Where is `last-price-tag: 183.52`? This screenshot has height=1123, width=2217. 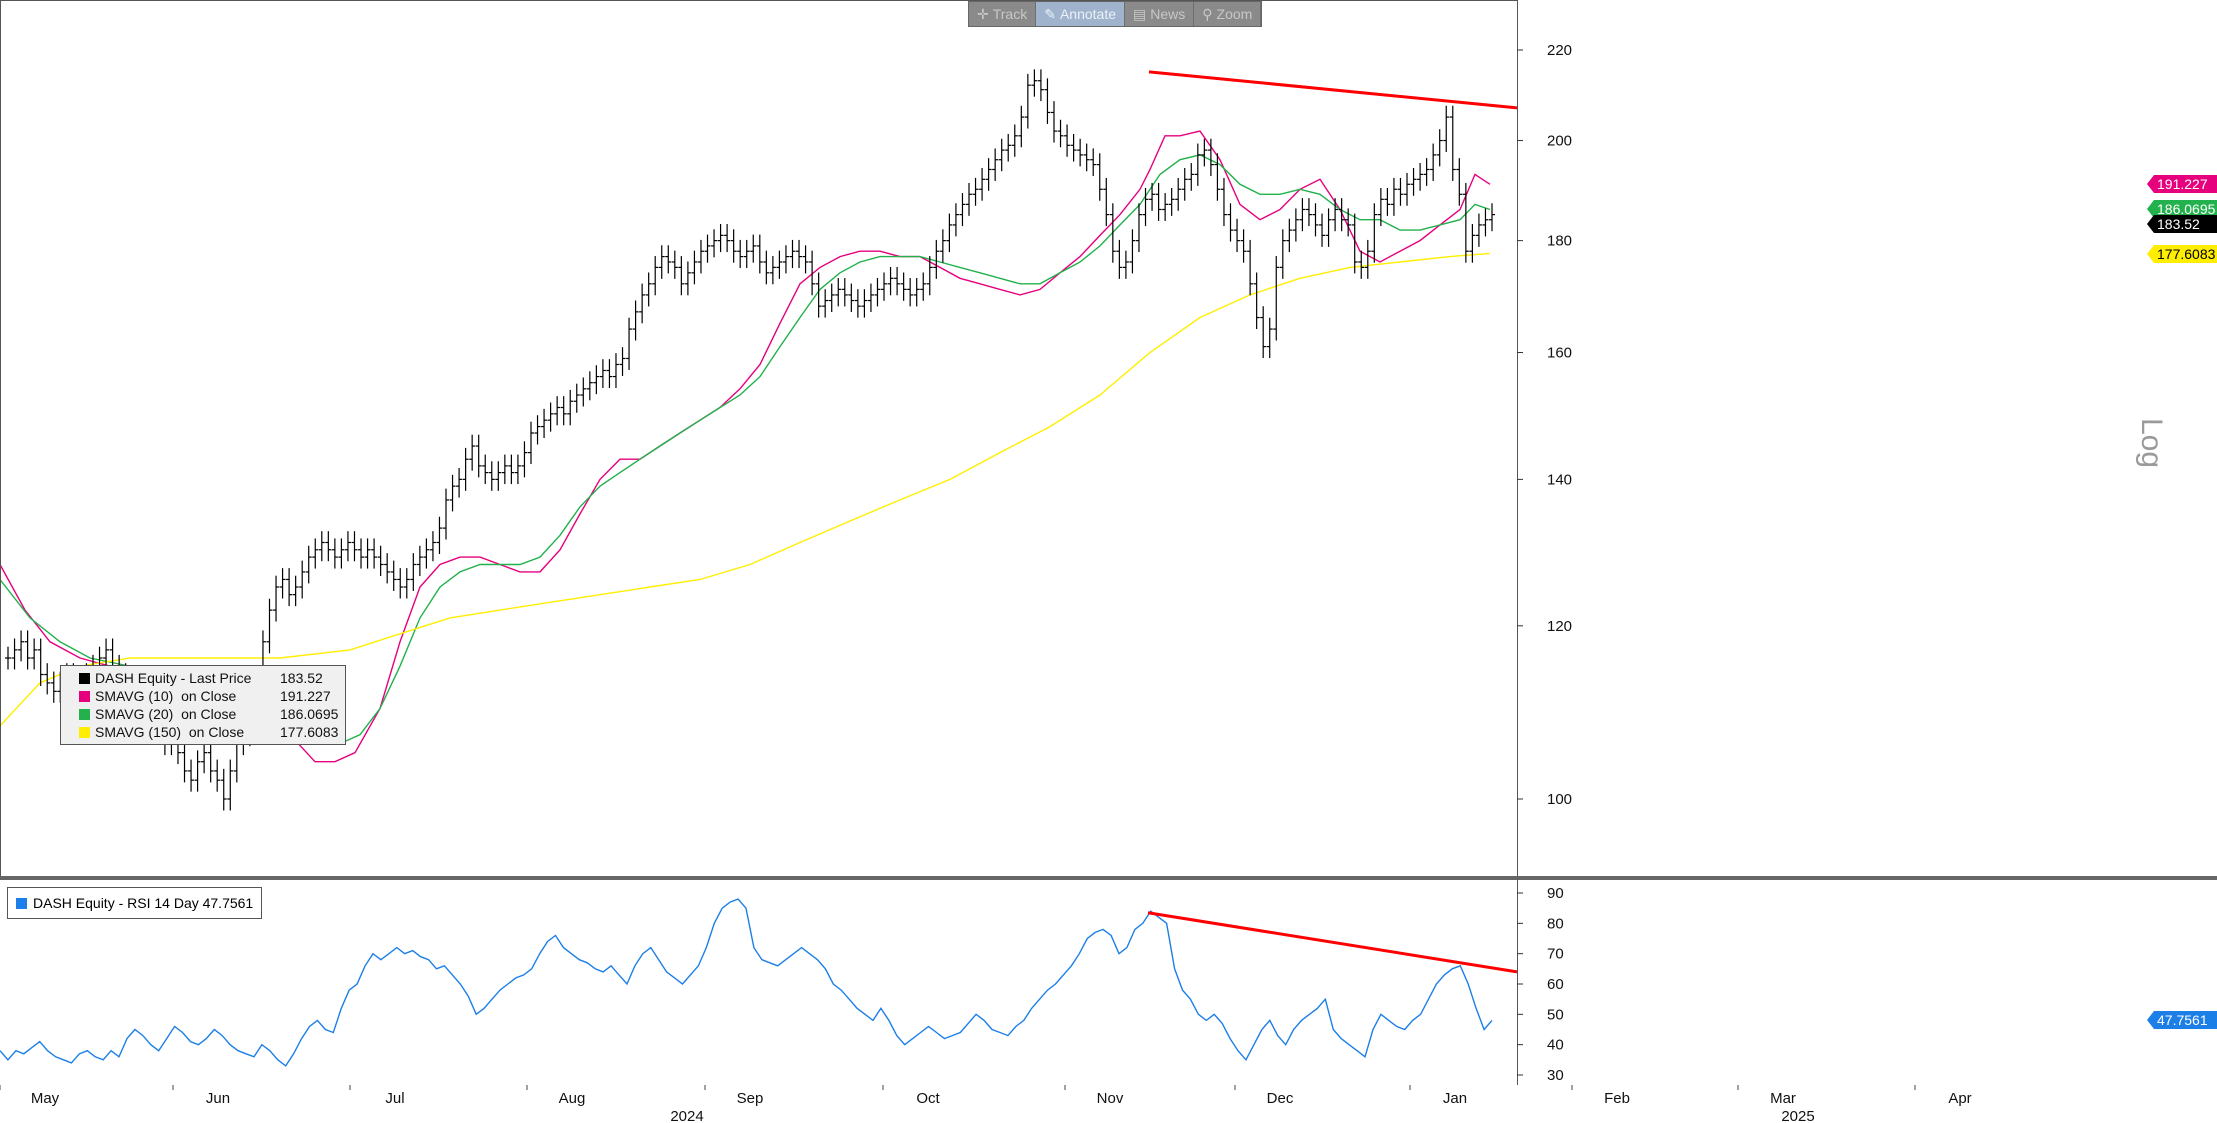 last-price-tag: 183.52 is located at coordinates (2182, 224).